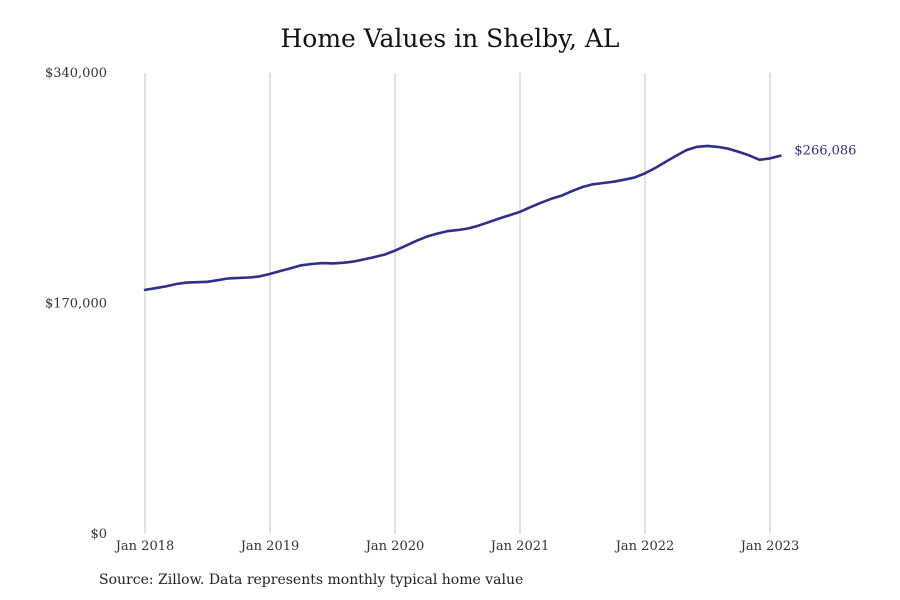 This screenshot has height=600, width=900. Describe the element at coordinates (269, 546) in the screenshot. I see `x-tick-label: Jan 2019` at that location.